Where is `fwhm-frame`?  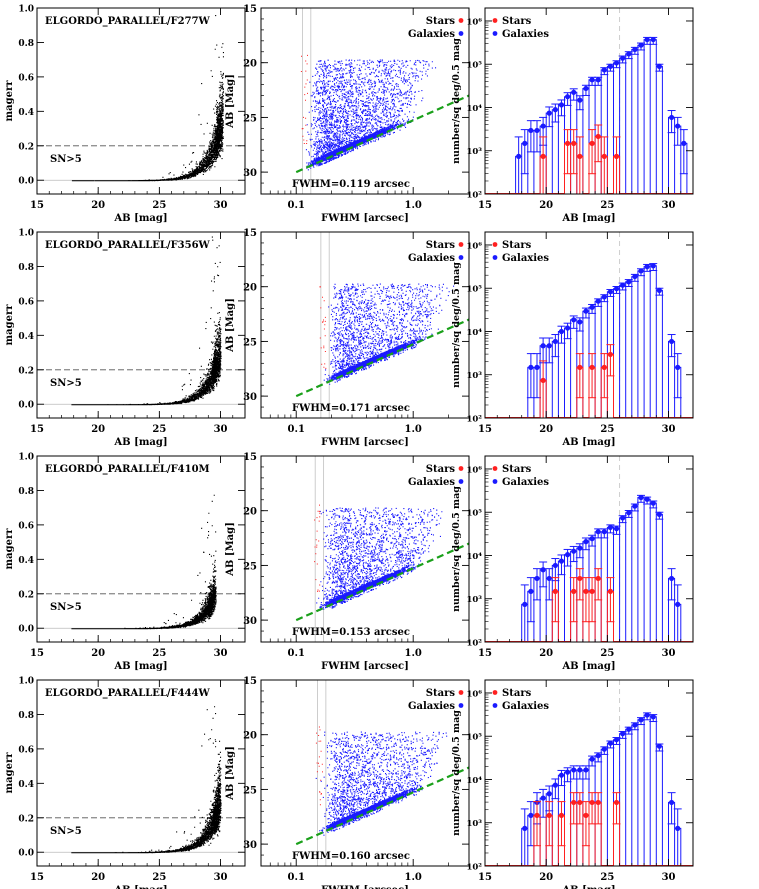
fwhm-frame is located at coordinates (365, 101).